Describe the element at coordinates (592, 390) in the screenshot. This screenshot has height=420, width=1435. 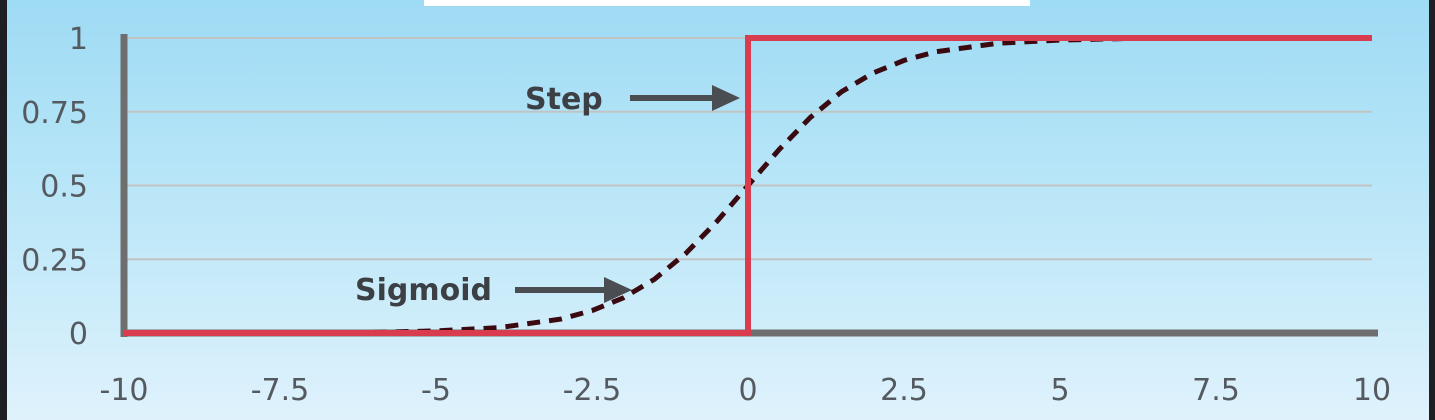
I see `x-tick-label: -2.5` at that location.